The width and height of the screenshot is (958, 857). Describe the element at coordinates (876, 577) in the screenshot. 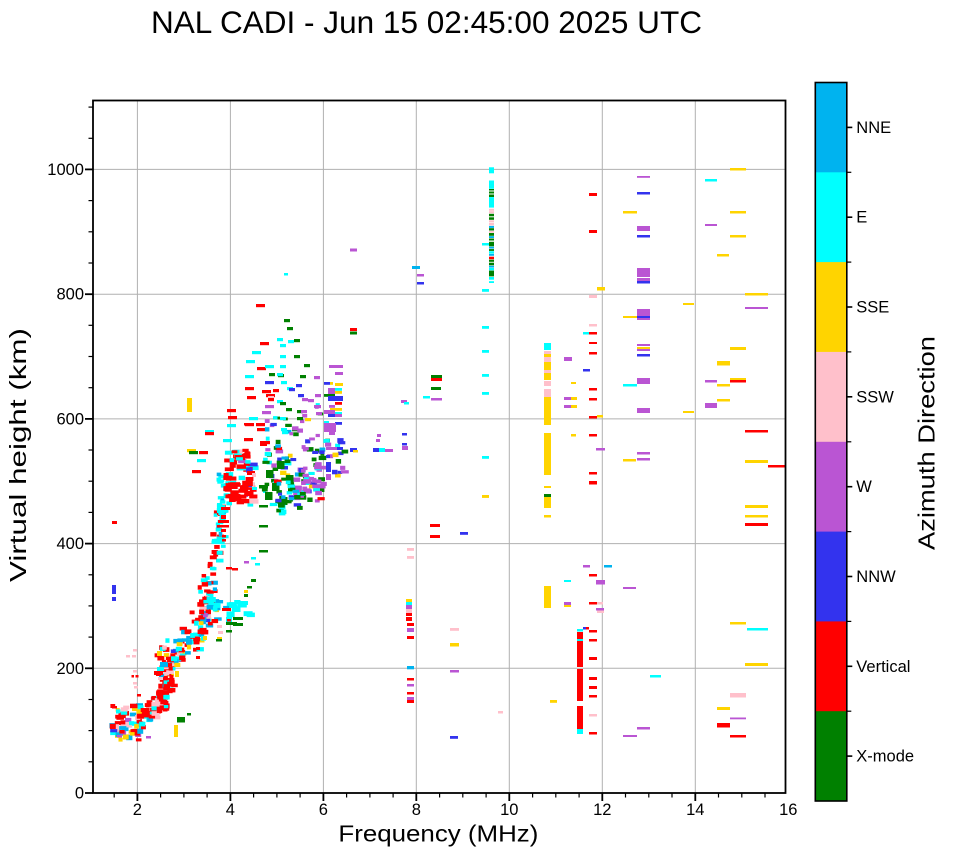

I see `svg-text: NNW` at that location.